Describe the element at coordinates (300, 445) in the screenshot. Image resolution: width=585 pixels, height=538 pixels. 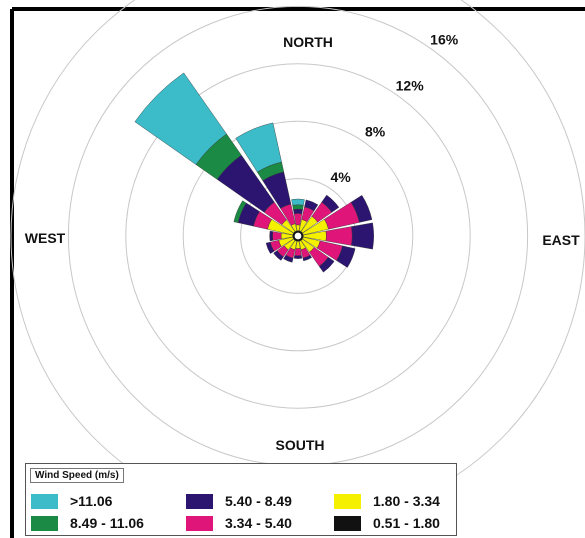
I see `compass-south-label: SOUTH` at that location.